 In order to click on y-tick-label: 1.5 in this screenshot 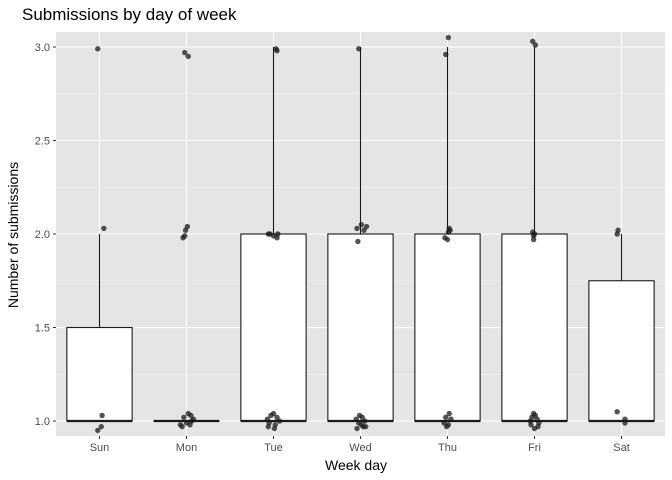, I will do `click(42, 329)`.